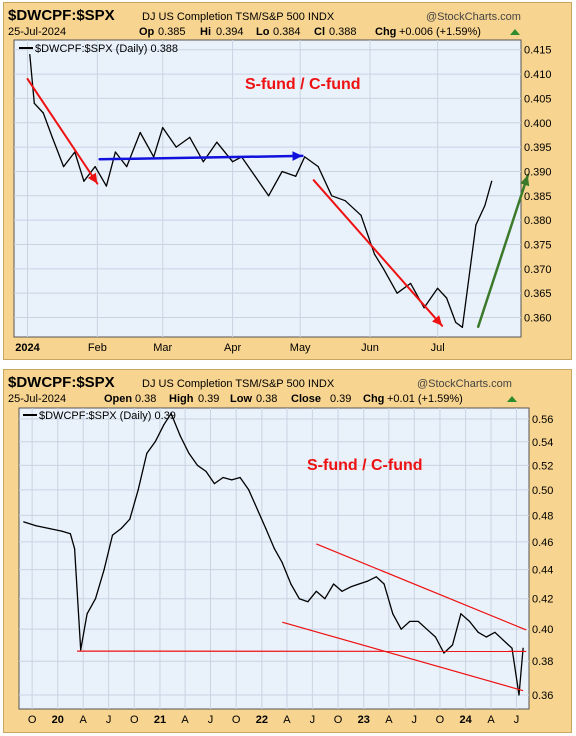  I want to click on stat-label: Chg, so click(373, 399).